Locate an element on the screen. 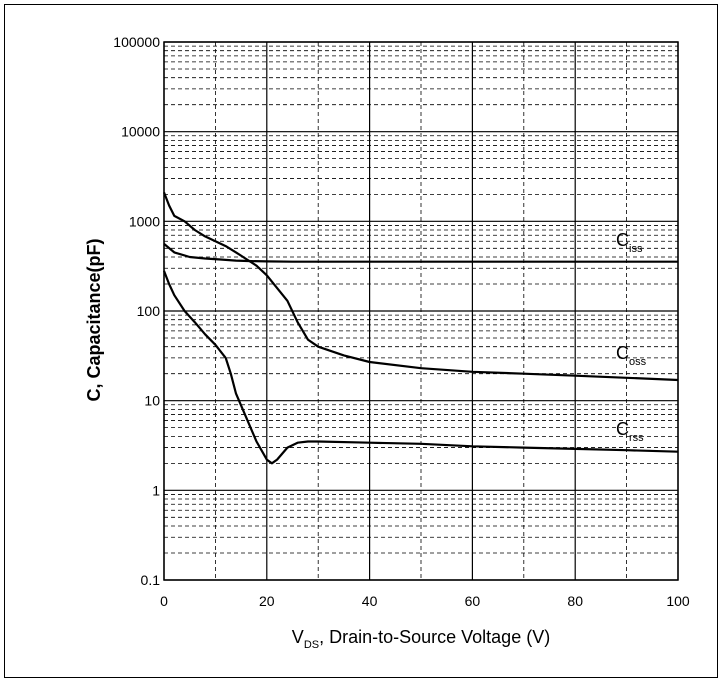 The width and height of the screenshot is (724, 684). y-tick-labels: 0.1 1 10 100 1000 10000 100000 is located at coordinates (136, 311).